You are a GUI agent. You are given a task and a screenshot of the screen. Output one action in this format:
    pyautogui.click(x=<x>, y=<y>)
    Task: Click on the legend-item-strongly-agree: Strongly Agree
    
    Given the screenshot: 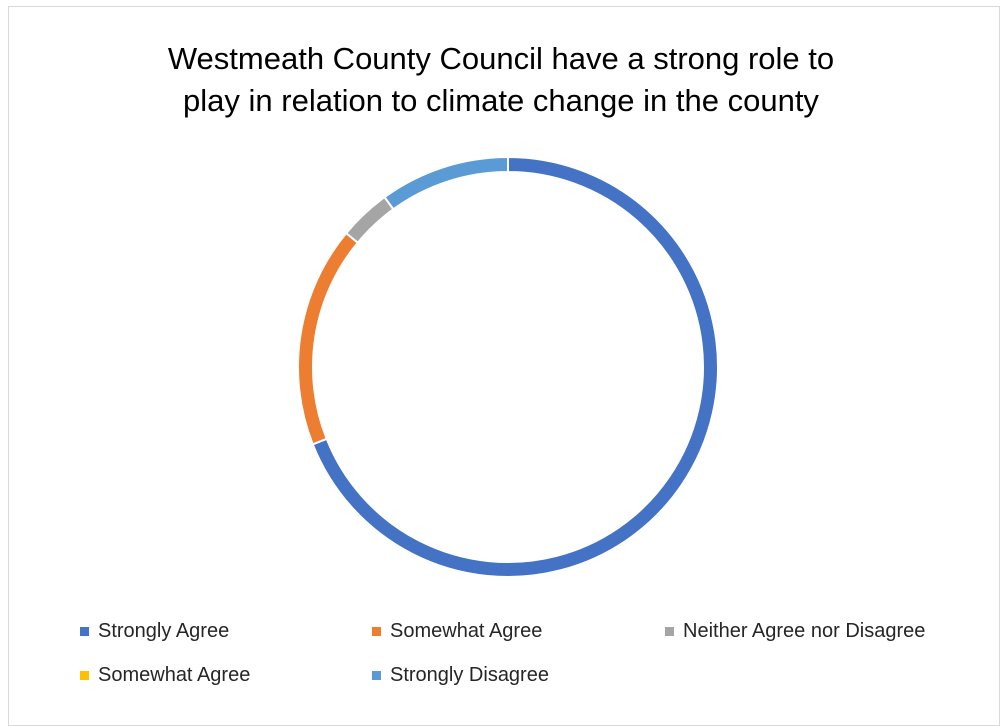 What is the action you would take?
    pyautogui.click(x=154, y=631)
    